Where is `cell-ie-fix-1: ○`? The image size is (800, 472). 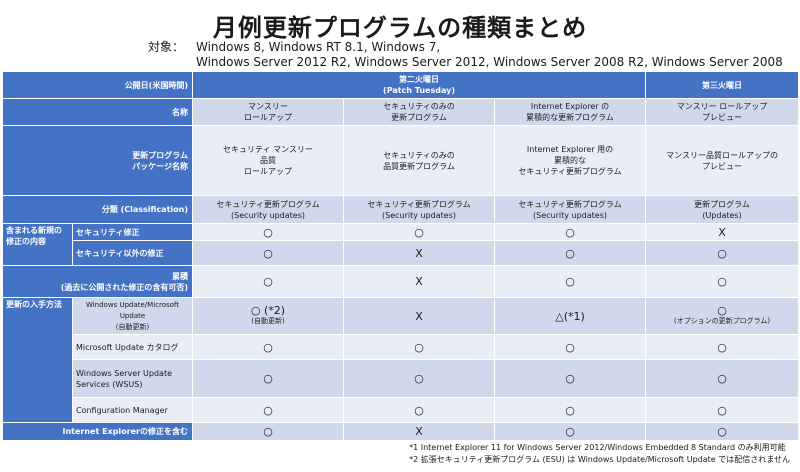 cell-ie-fix-1: ○ is located at coordinates (268, 431).